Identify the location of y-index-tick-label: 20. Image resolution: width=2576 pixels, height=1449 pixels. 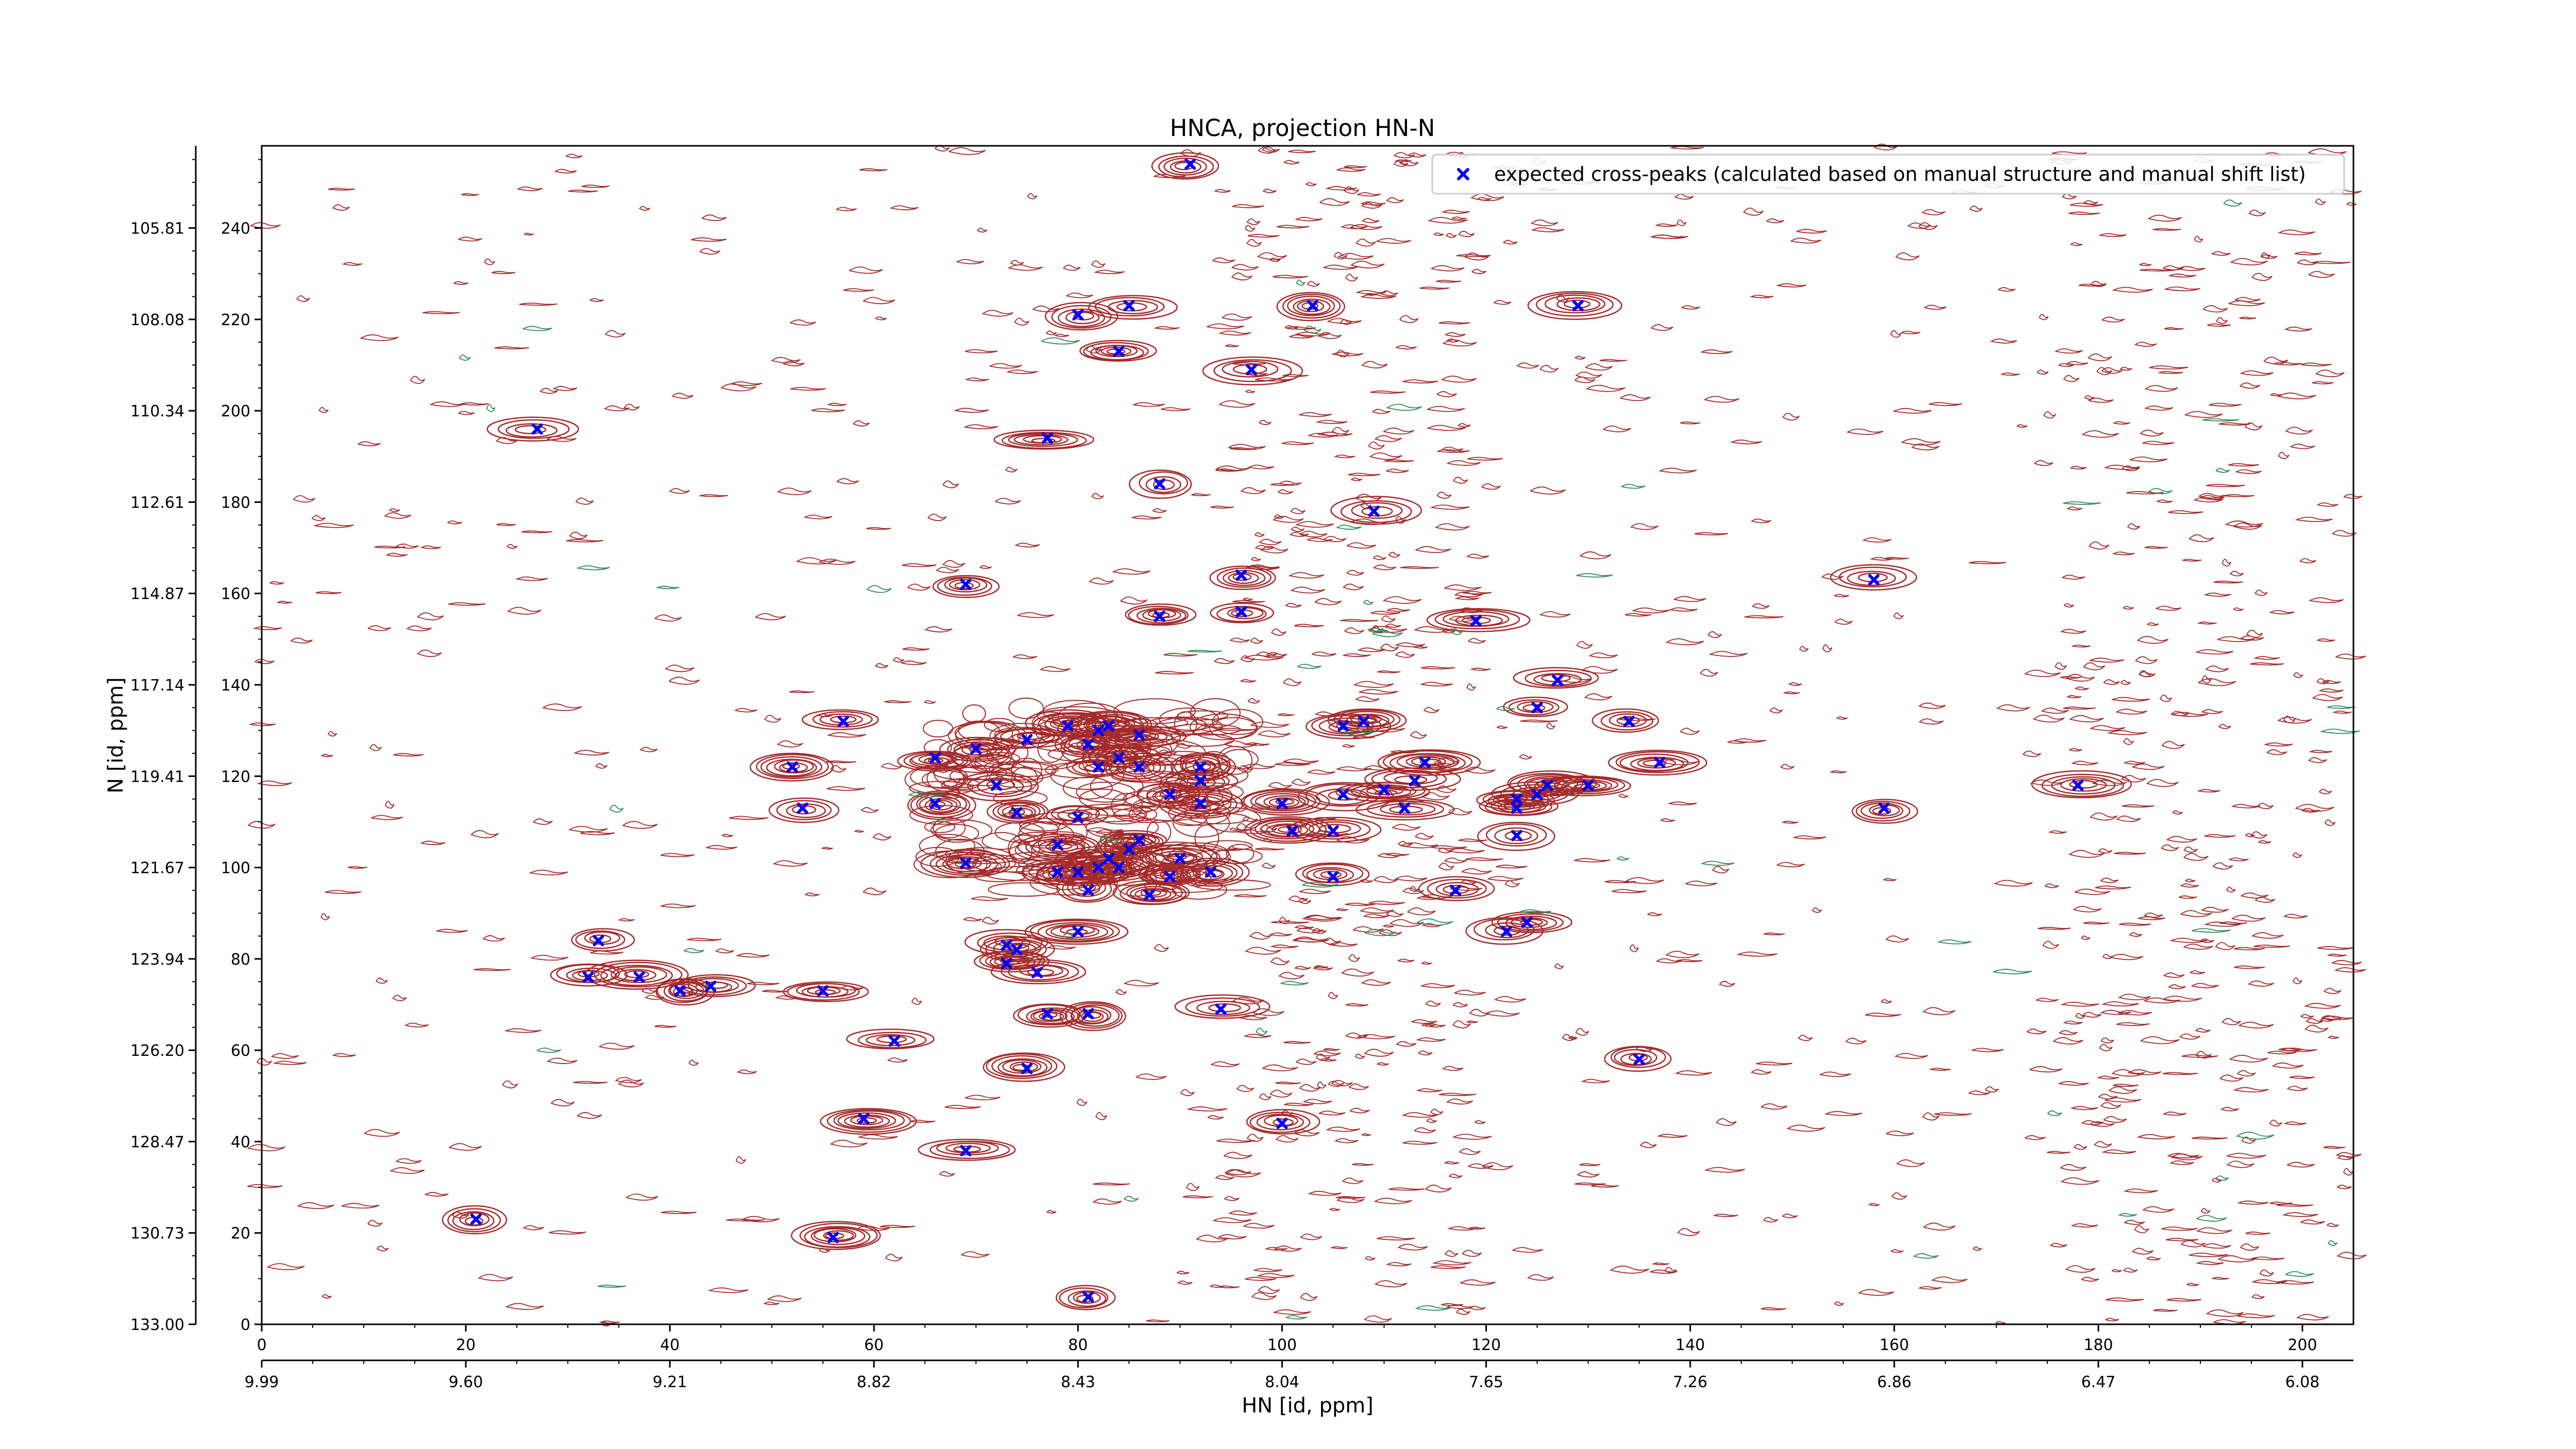
(240, 1234).